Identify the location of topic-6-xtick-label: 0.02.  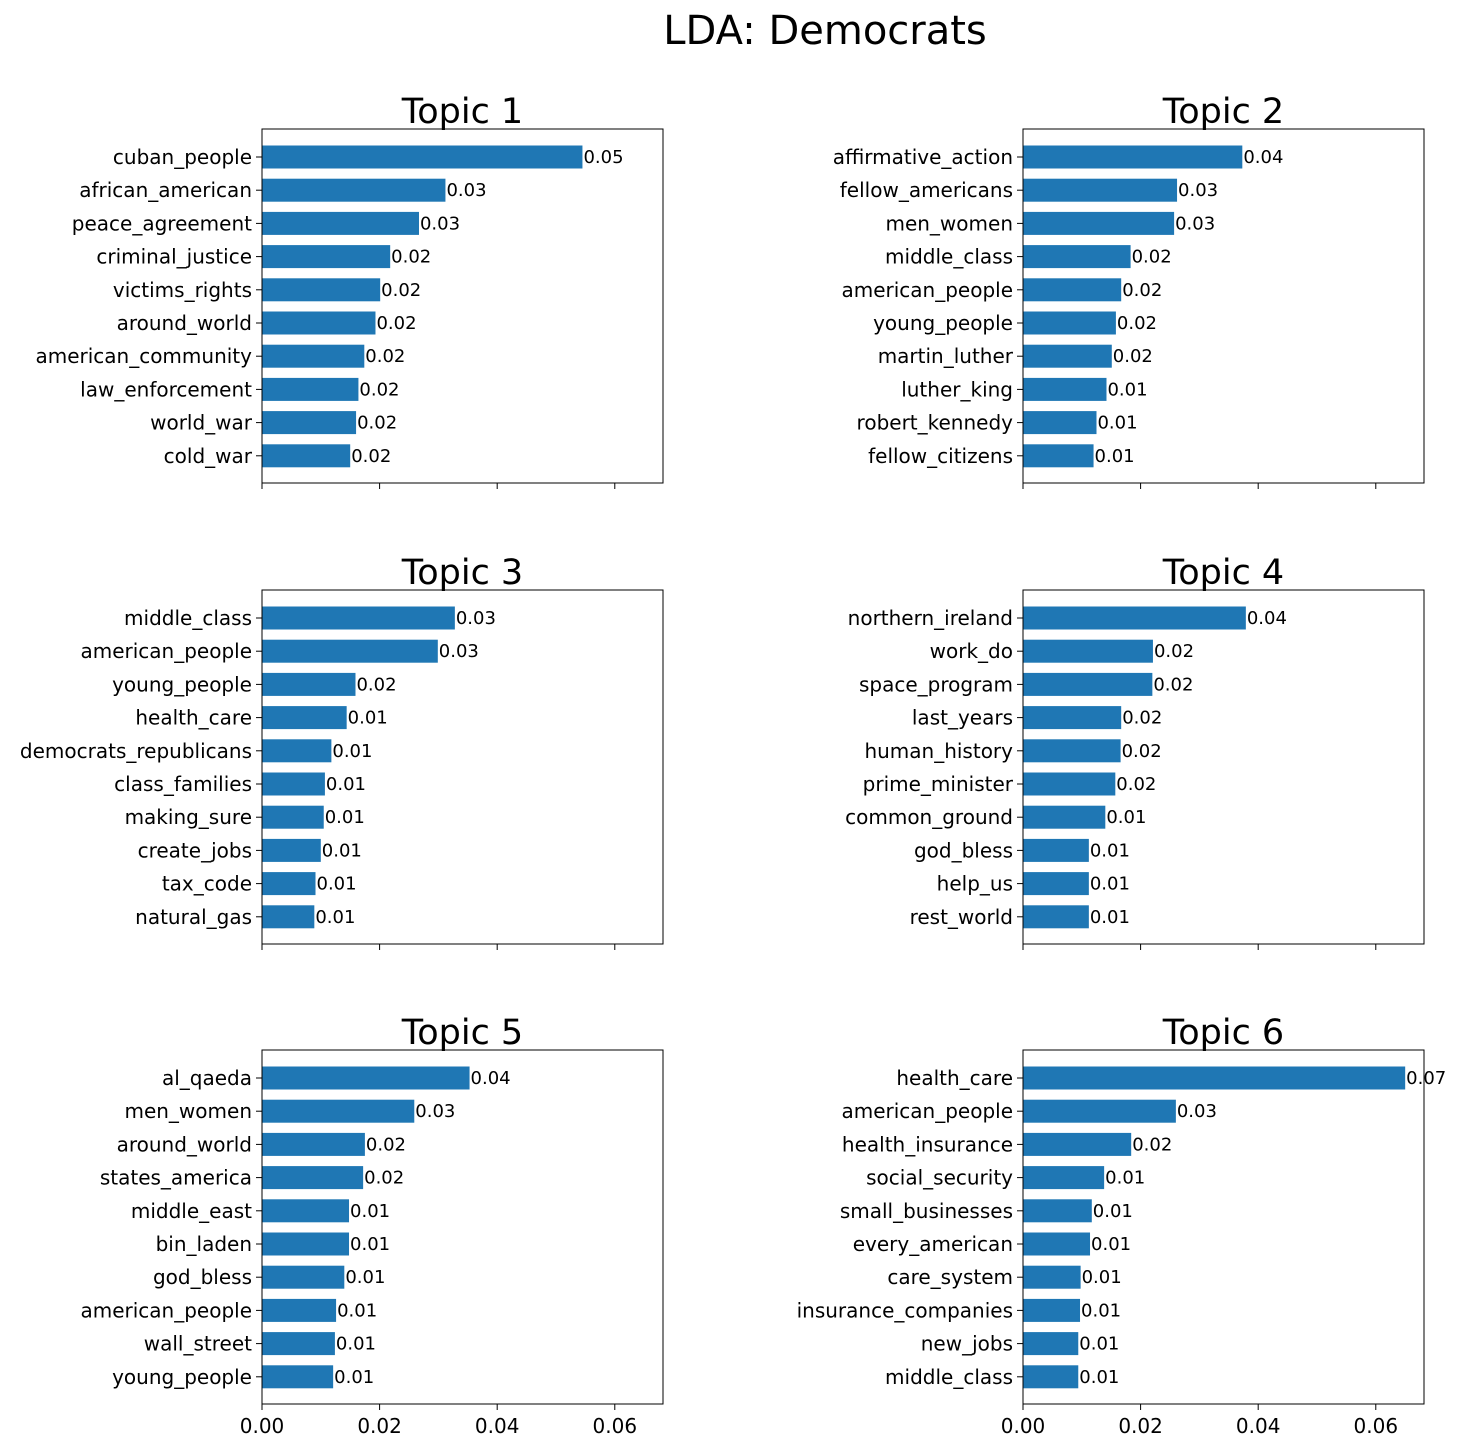
(1140, 1426).